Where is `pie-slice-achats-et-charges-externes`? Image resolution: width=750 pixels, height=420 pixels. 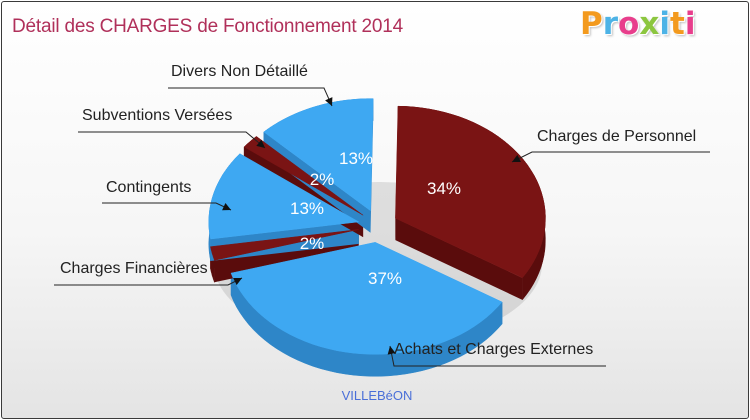
pie-slice-achats-et-charges-externes is located at coordinates (366, 298).